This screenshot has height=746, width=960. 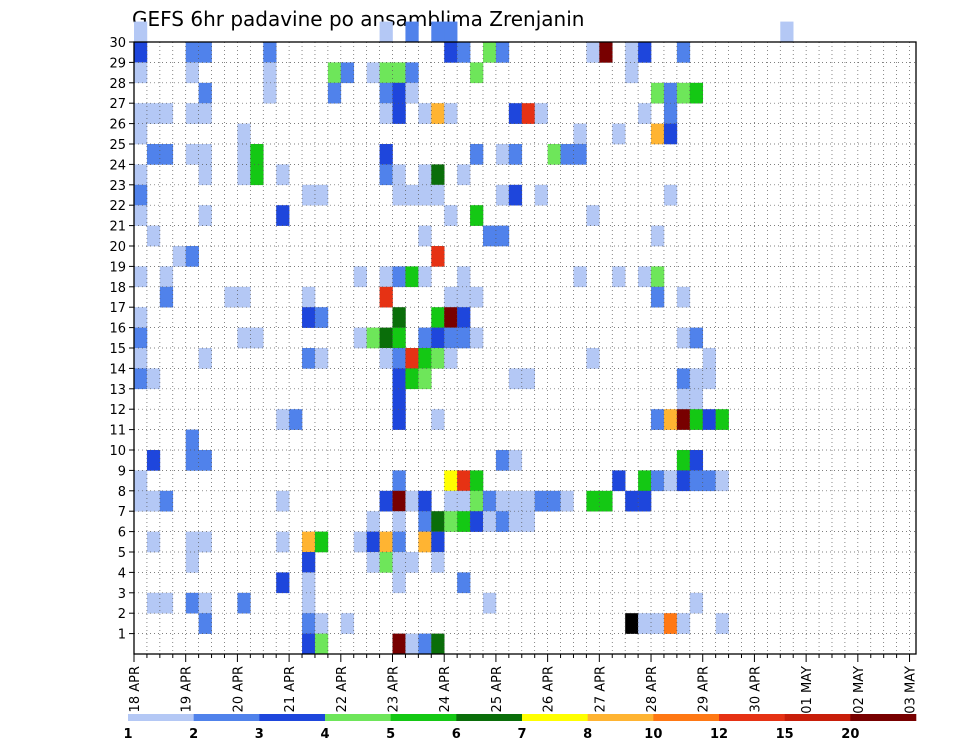 What do you see at coordinates (117, 145) in the screenshot?
I see `y-tick-label: 25` at bounding box center [117, 145].